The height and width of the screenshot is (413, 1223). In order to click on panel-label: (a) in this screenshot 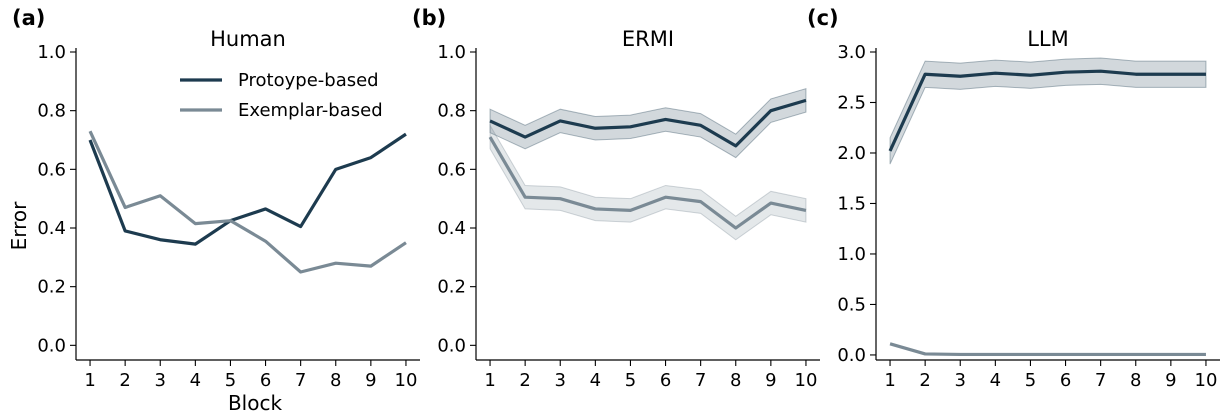, I will do `click(28, 18)`.